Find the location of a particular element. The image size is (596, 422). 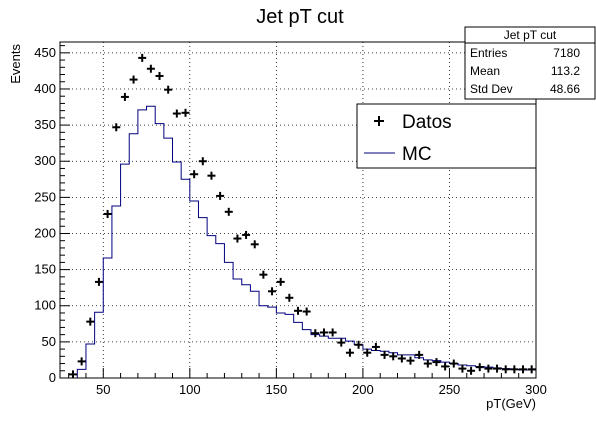

y-tick-label: 350 is located at coordinates (45, 124).